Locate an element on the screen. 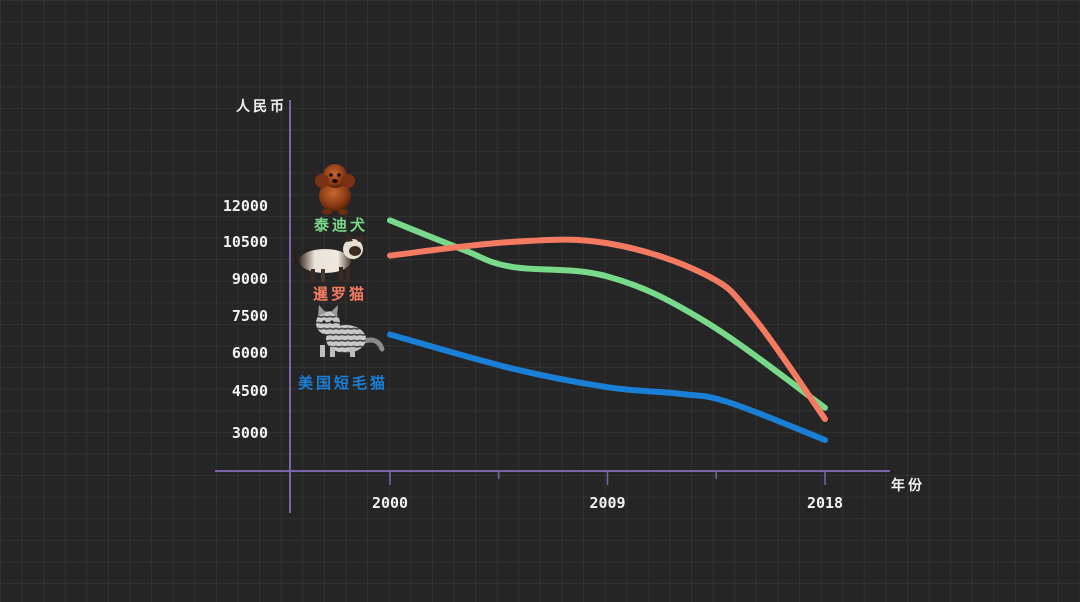 The width and height of the screenshot is (1080, 602). poodle-icon is located at coordinates (335, 189).